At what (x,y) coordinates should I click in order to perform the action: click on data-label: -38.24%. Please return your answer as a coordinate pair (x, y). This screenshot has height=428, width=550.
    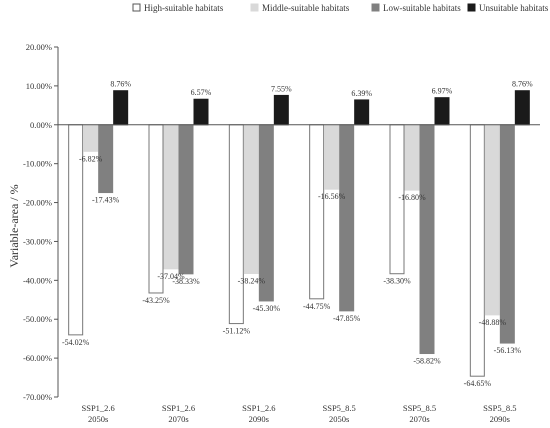
    Looking at the image, I should click on (252, 280).